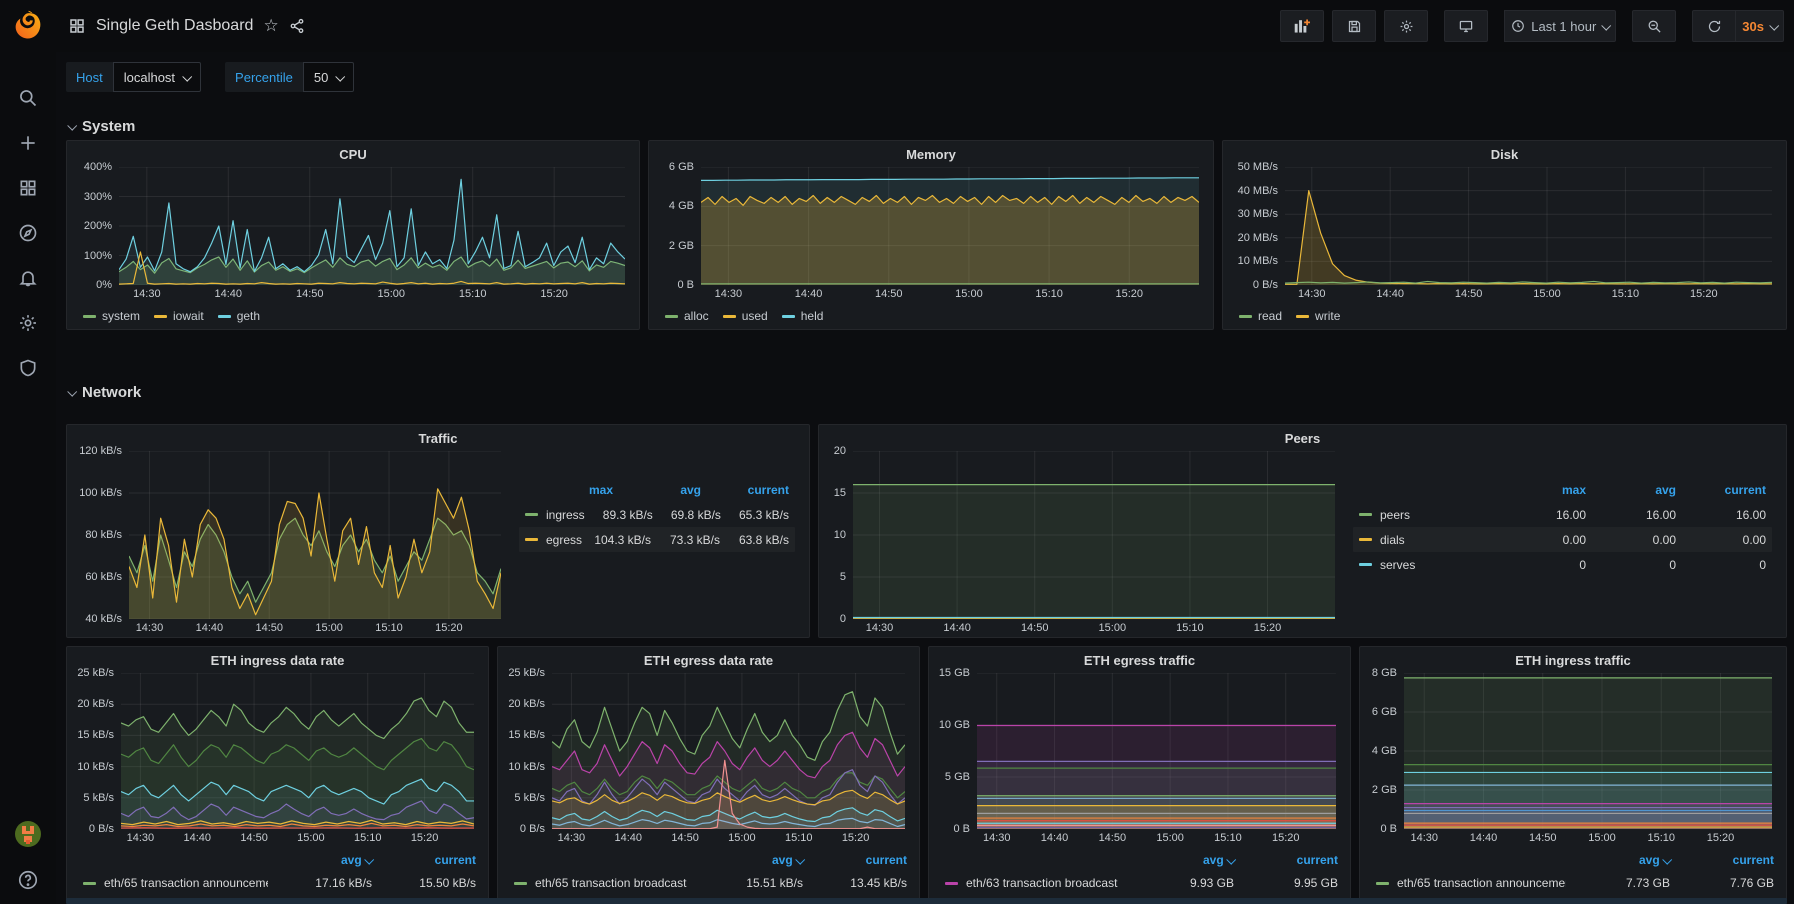 This screenshot has width=1794, height=904. I want to click on panel-title: Traffic, so click(438, 438).